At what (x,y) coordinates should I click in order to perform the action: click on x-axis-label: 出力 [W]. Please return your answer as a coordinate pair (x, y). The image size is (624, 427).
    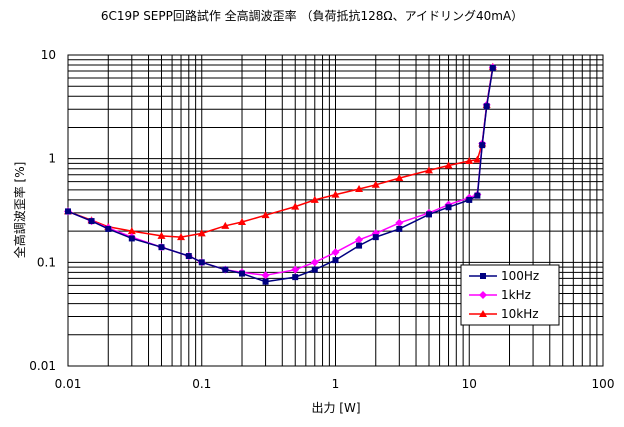
    Looking at the image, I should click on (335, 408).